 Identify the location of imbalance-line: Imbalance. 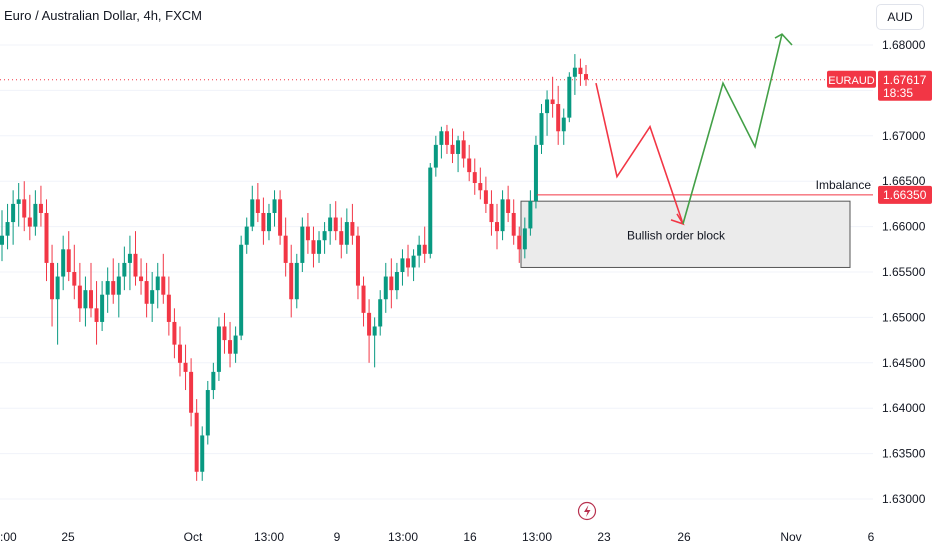
(705, 187).